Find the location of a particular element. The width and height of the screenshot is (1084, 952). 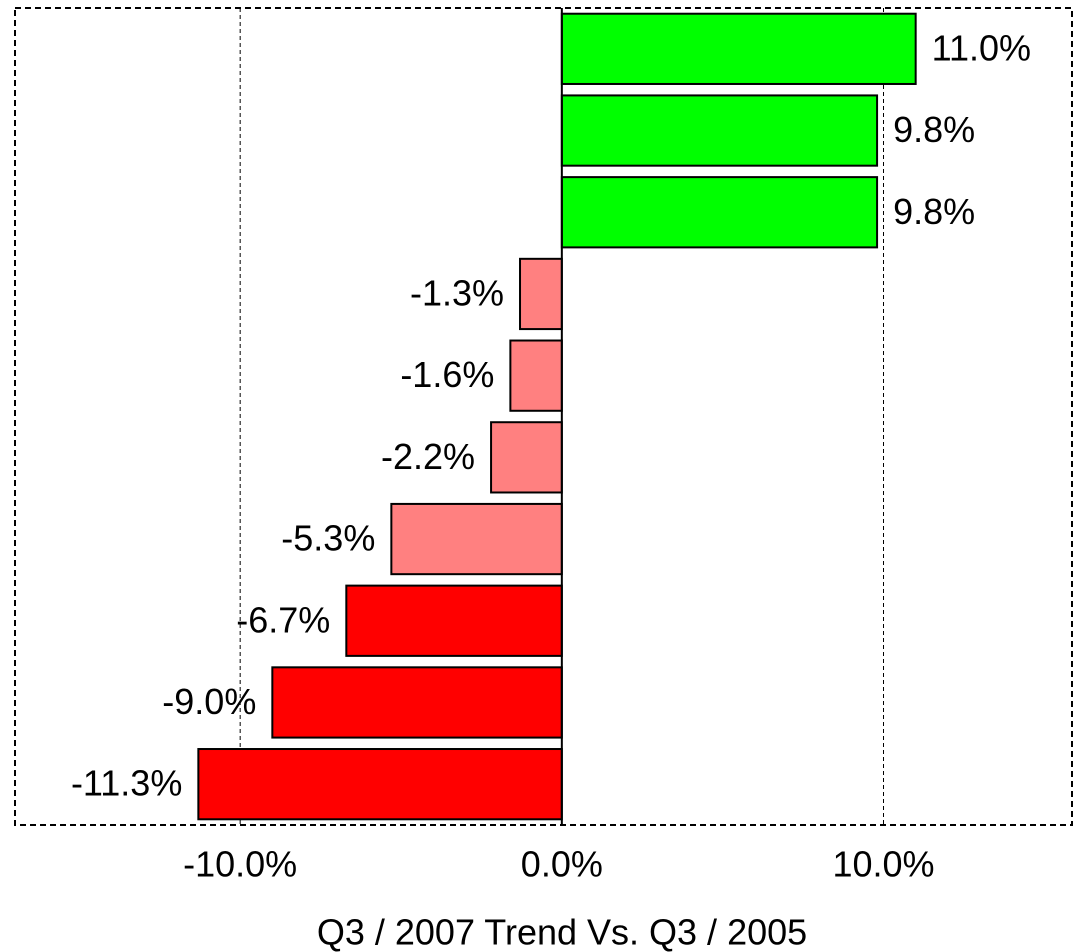

value-label: -1.6% is located at coordinates (447, 374).